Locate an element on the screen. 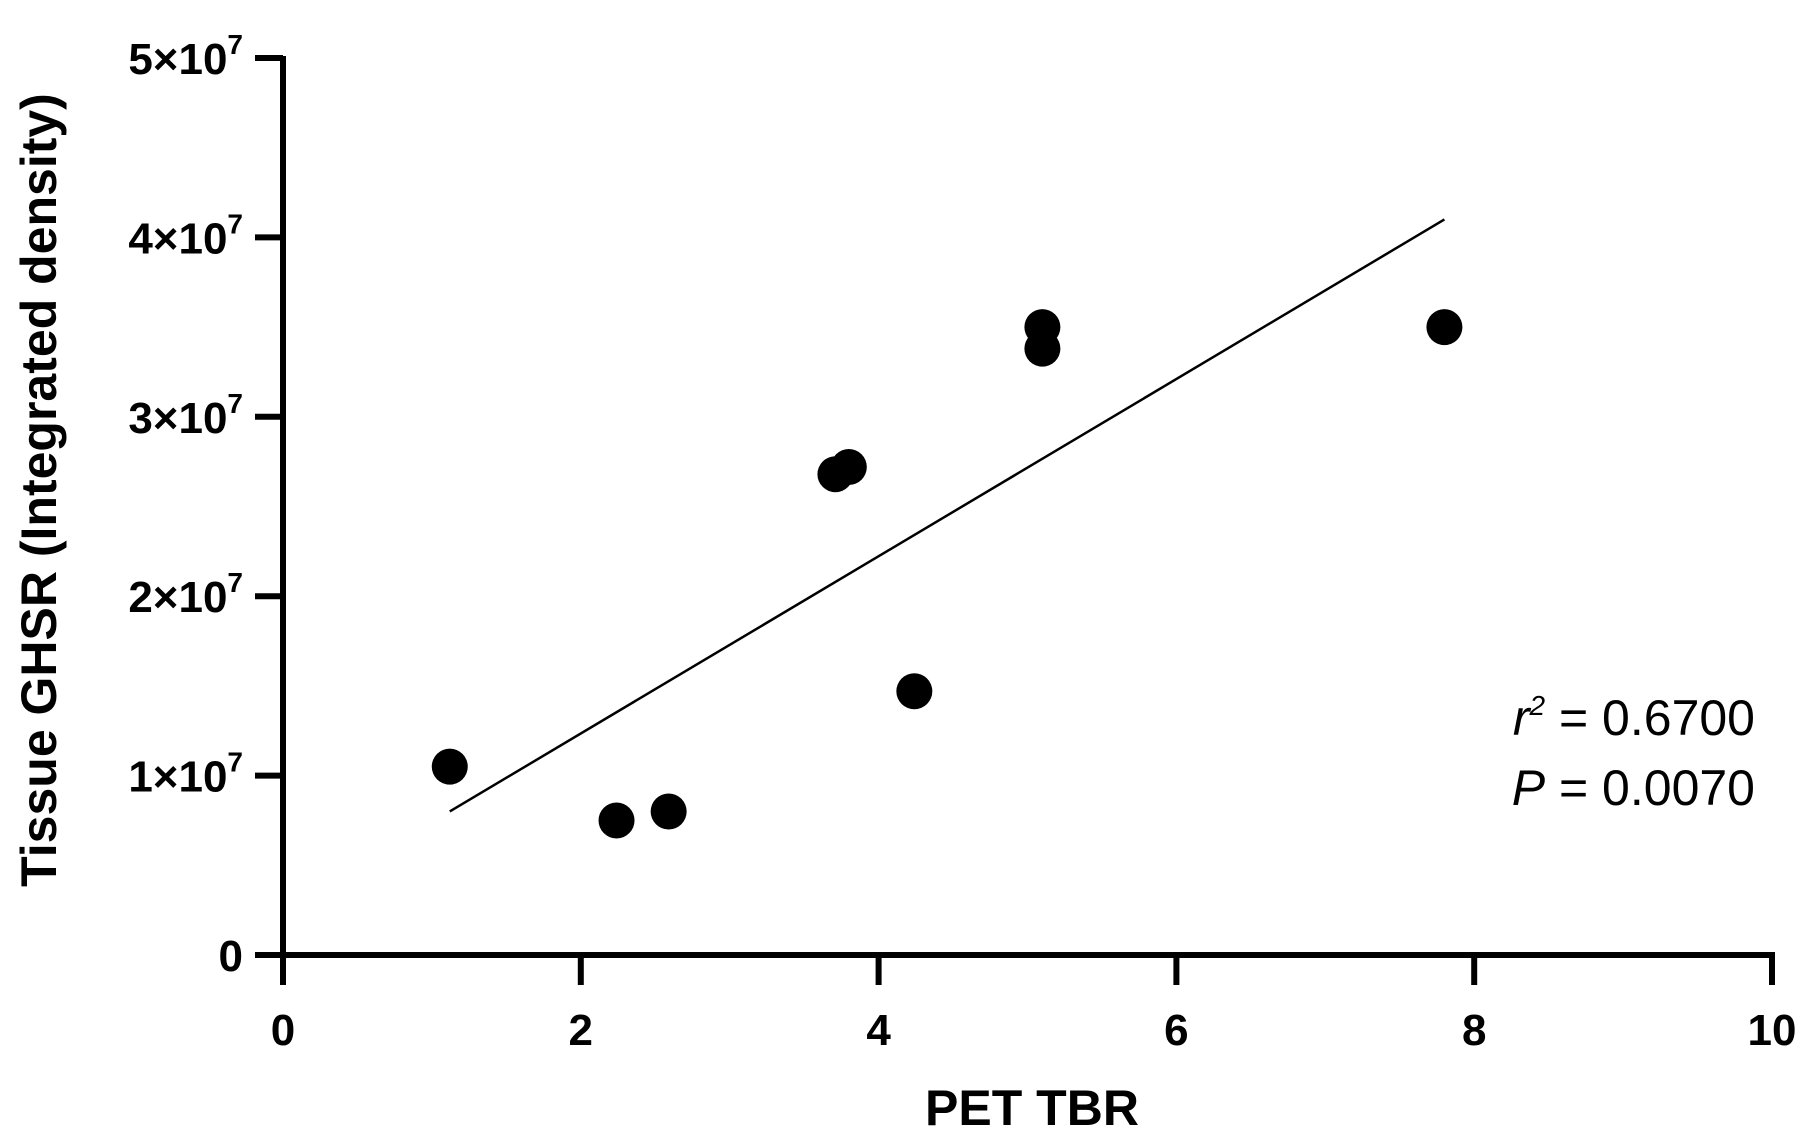  x-tick-label: 10 is located at coordinates (1772, 1030).